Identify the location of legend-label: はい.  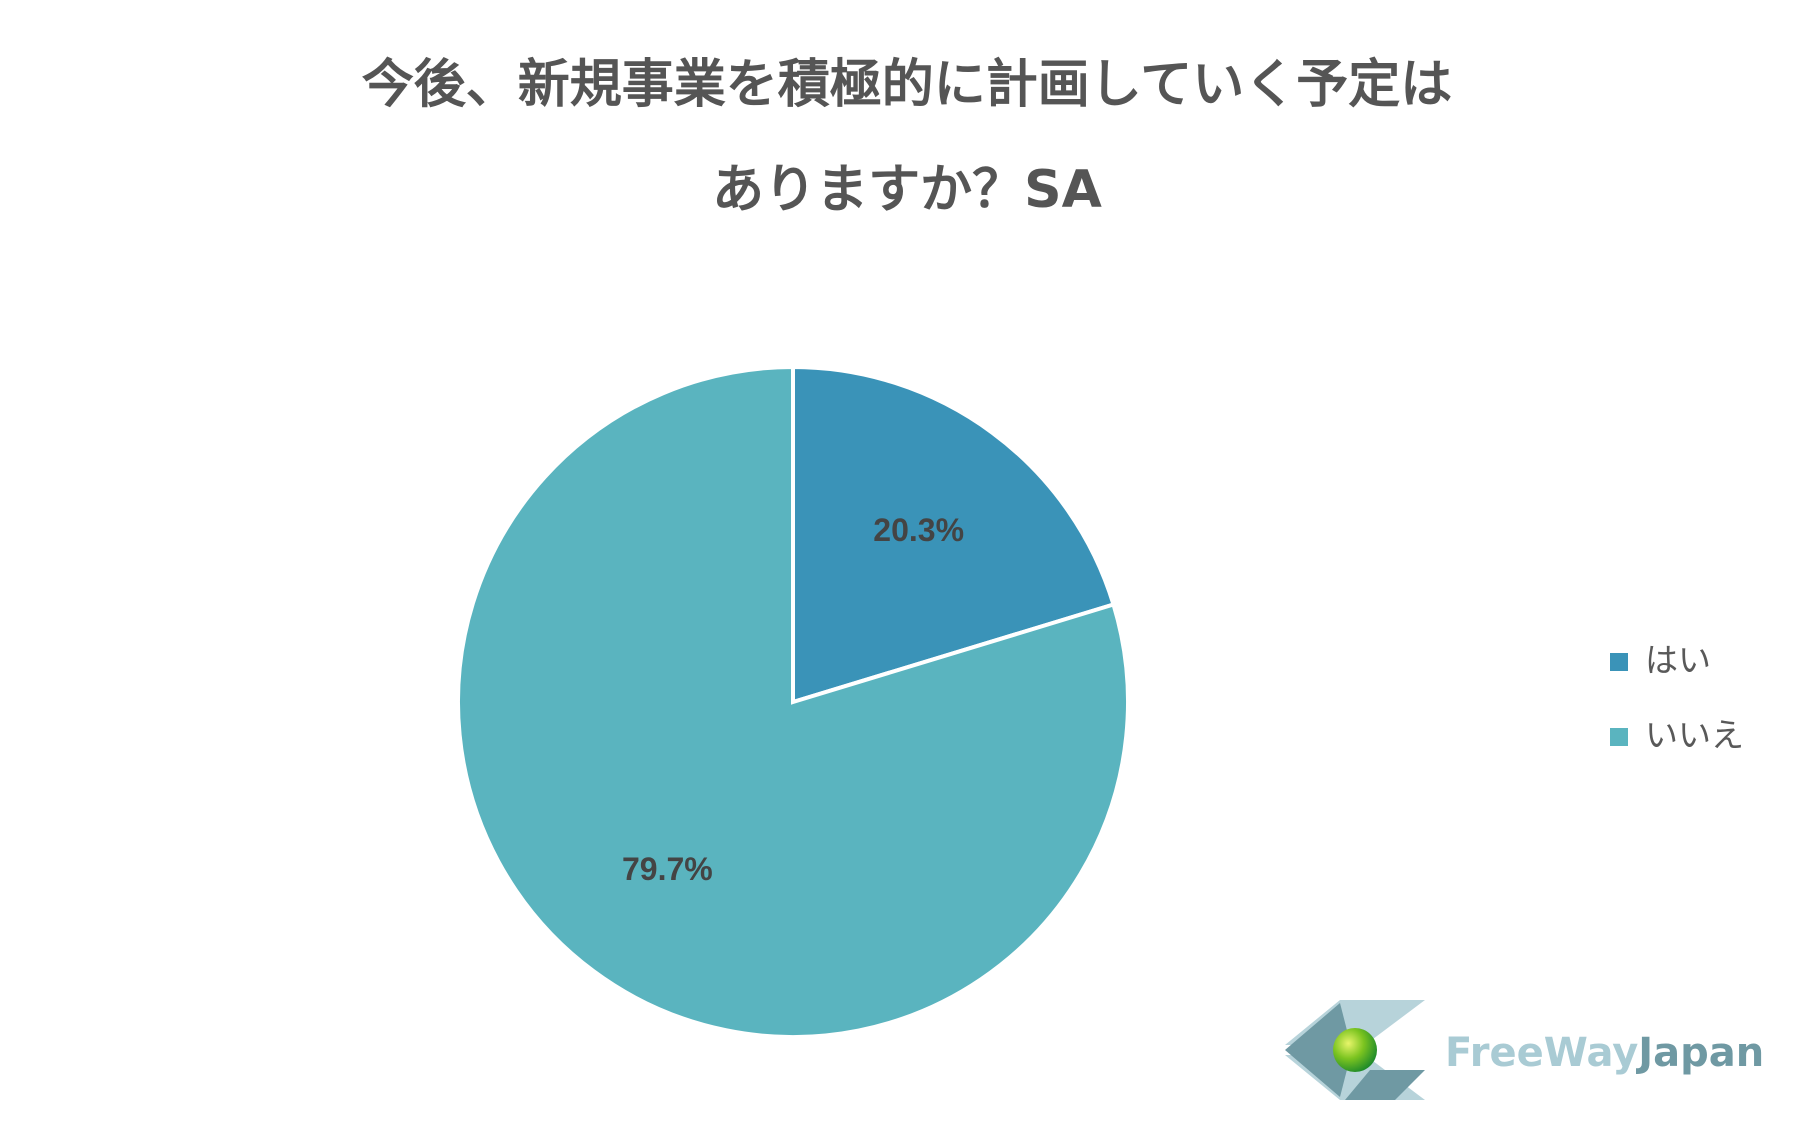
(1678, 660).